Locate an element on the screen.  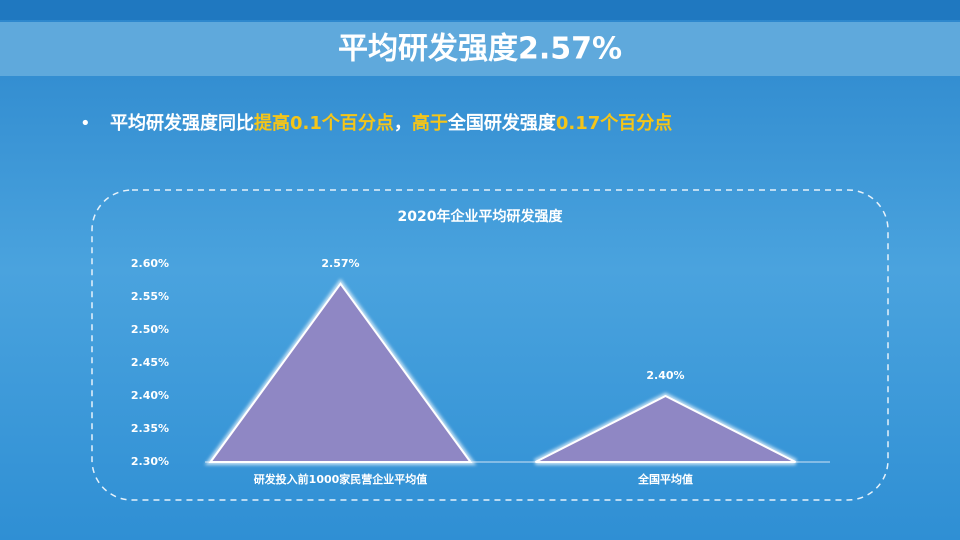
slide-title: 平均研发强度2.57% is located at coordinates (480, 49).